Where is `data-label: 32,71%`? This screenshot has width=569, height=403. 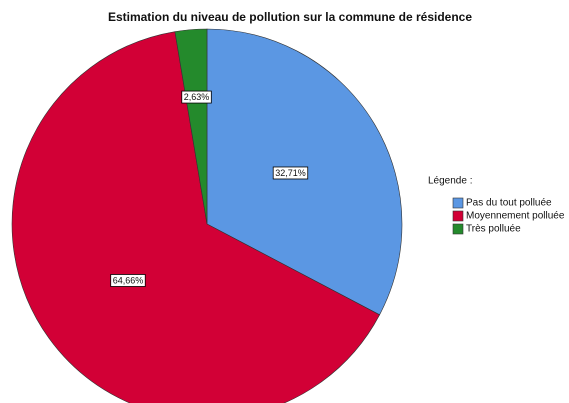
data-label: 32,71% is located at coordinates (290, 173).